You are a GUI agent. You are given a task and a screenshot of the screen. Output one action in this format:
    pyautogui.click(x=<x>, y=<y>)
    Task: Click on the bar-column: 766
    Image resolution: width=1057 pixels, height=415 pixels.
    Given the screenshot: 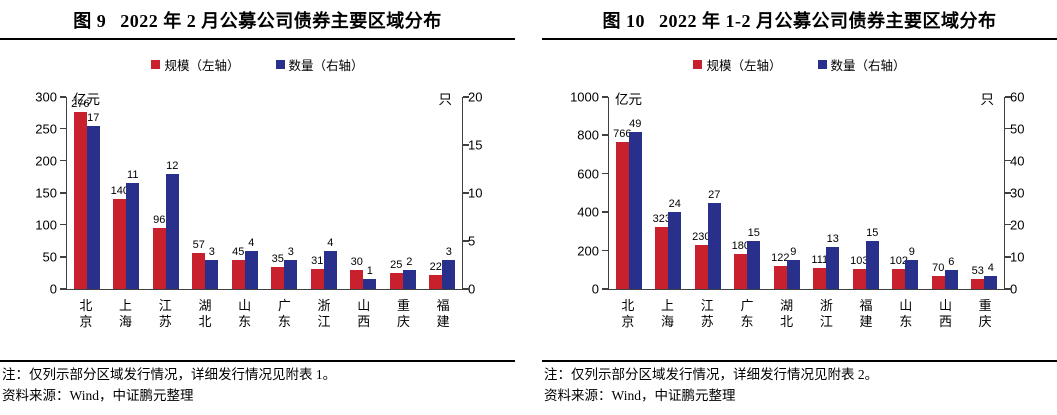 What is the action you would take?
    pyautogui.click(x=622, y=193)
    